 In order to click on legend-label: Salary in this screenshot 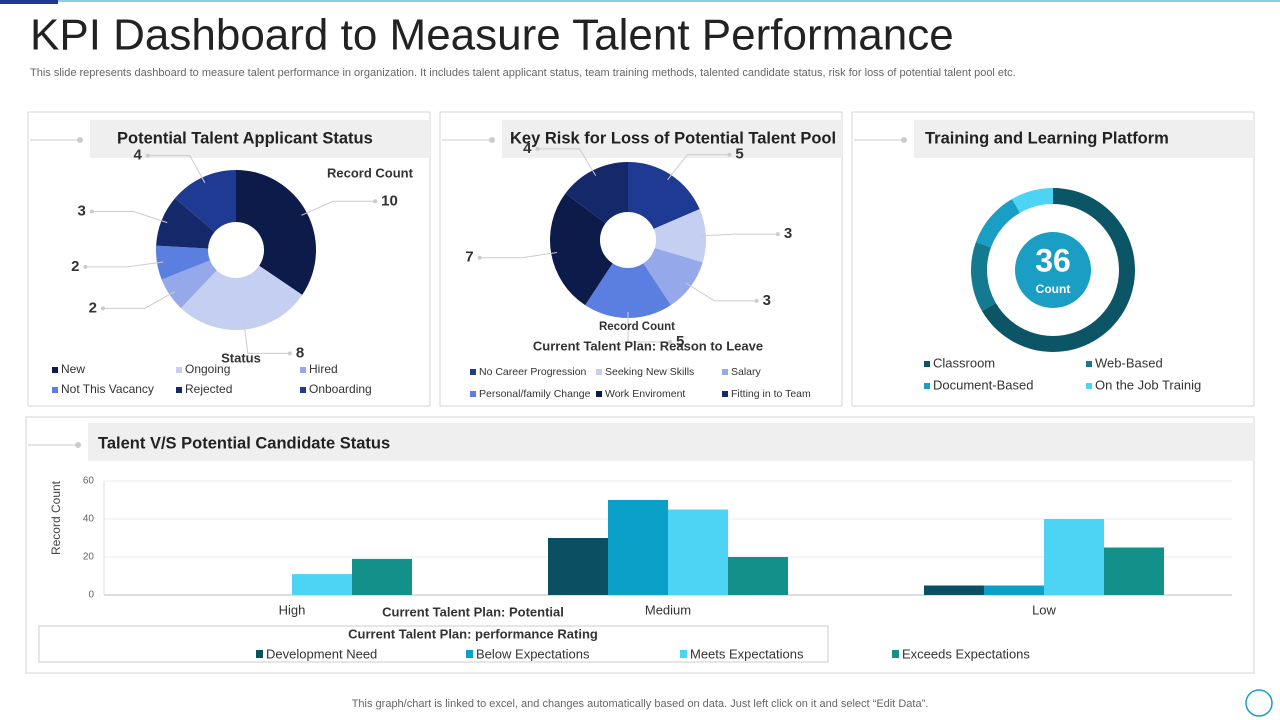, I will do `click(746, 372)`.